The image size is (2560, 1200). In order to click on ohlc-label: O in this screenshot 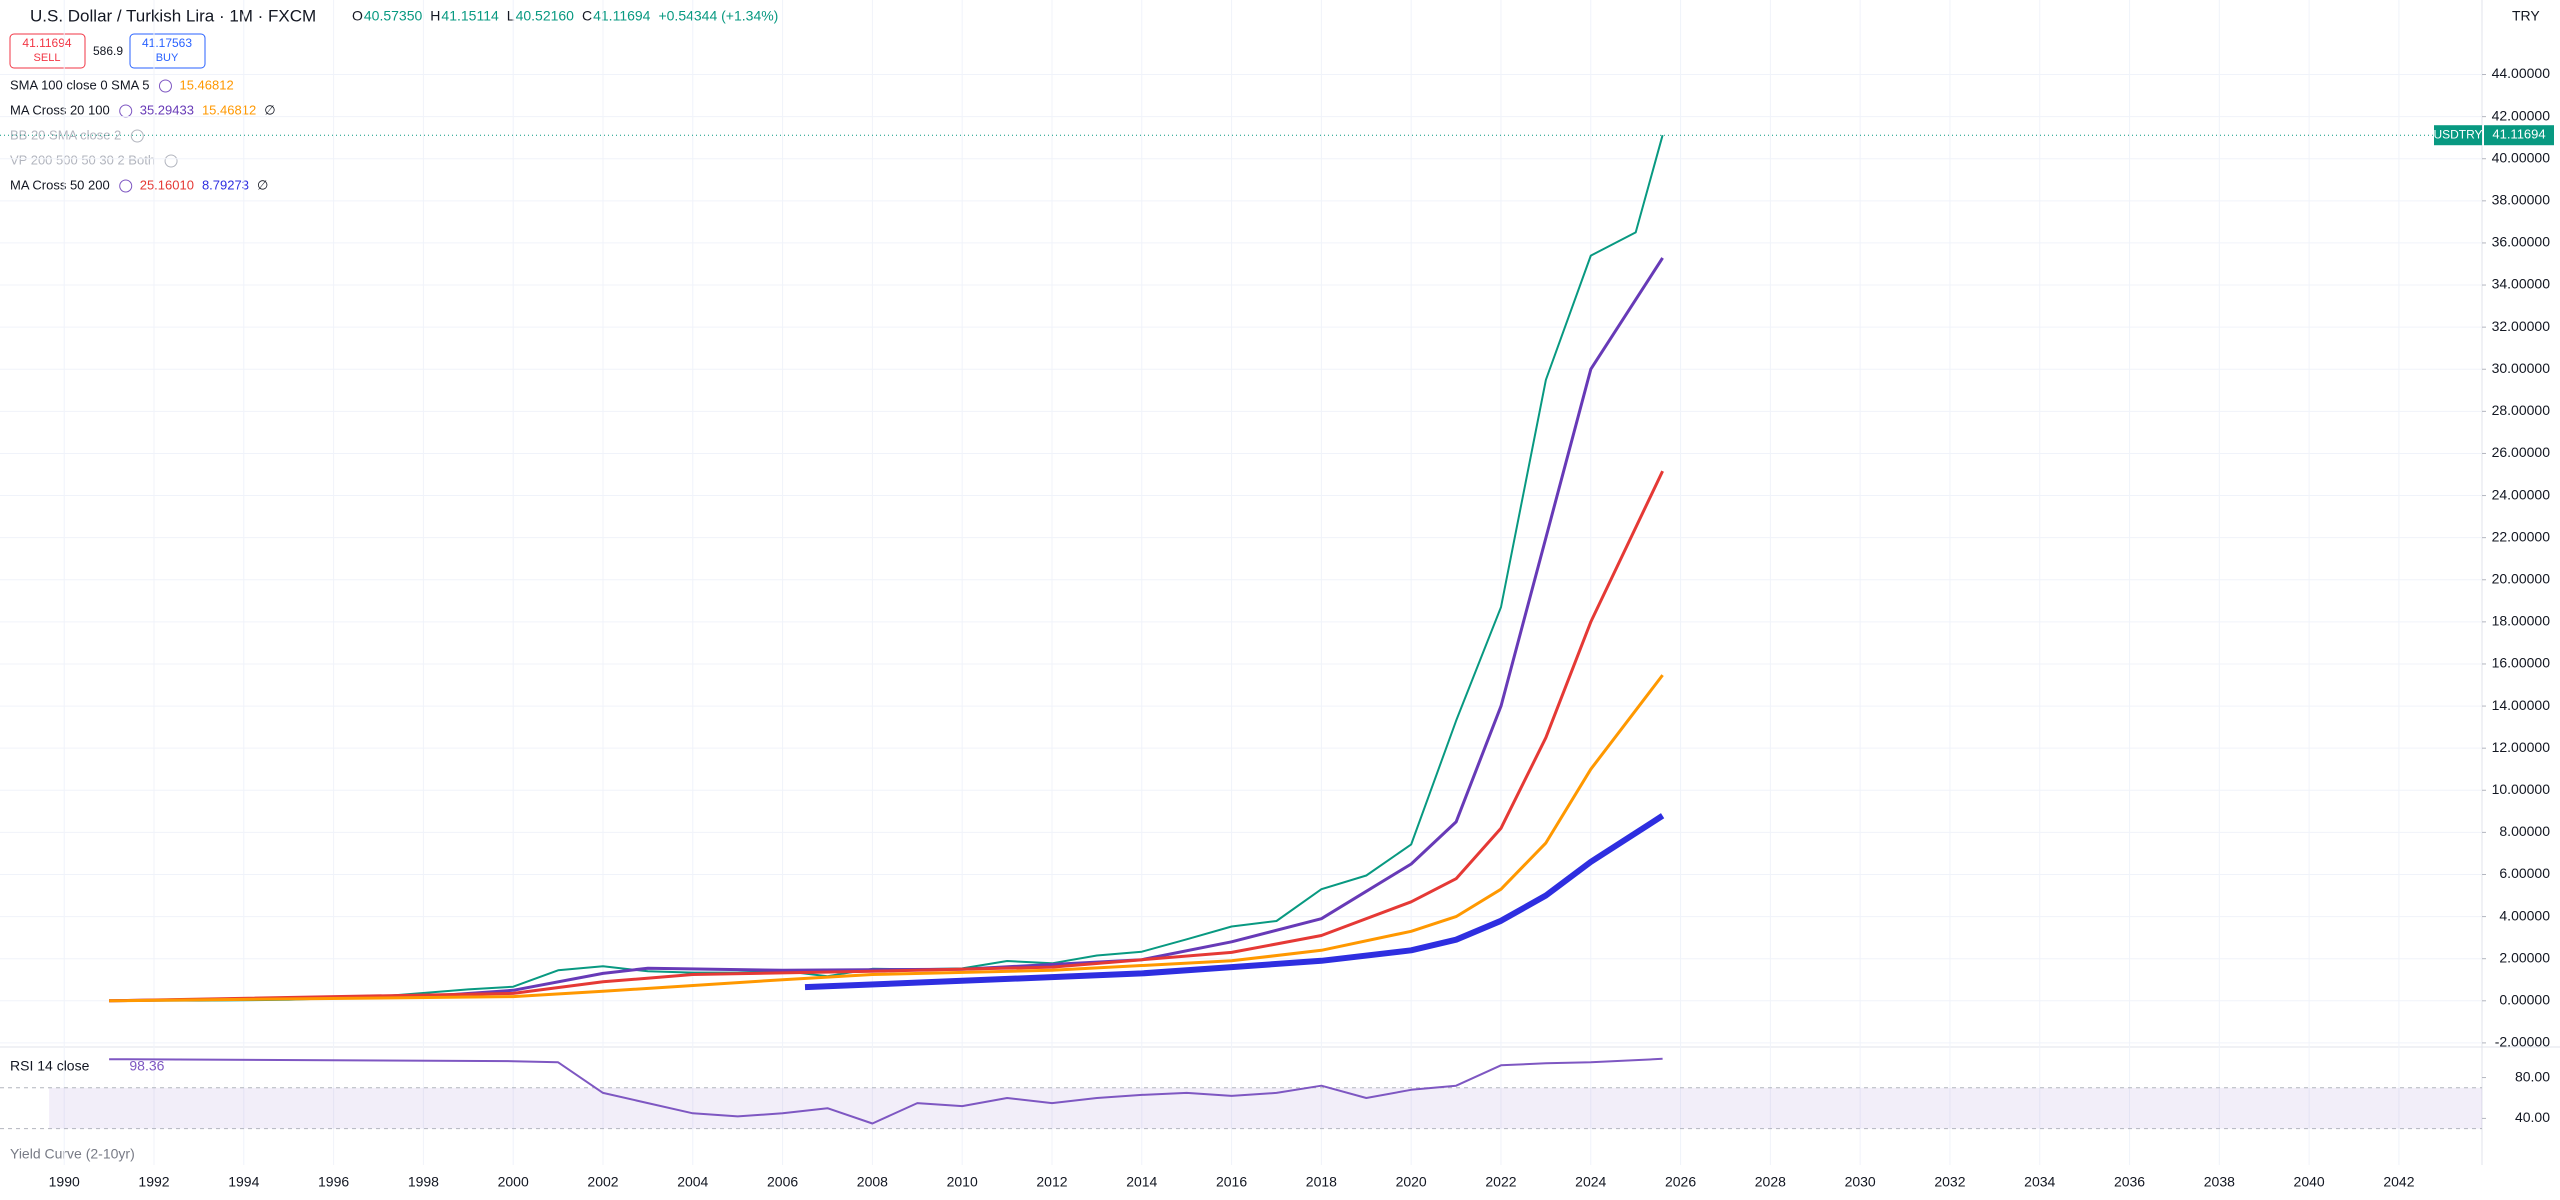, I will do `click(357, 16)`.